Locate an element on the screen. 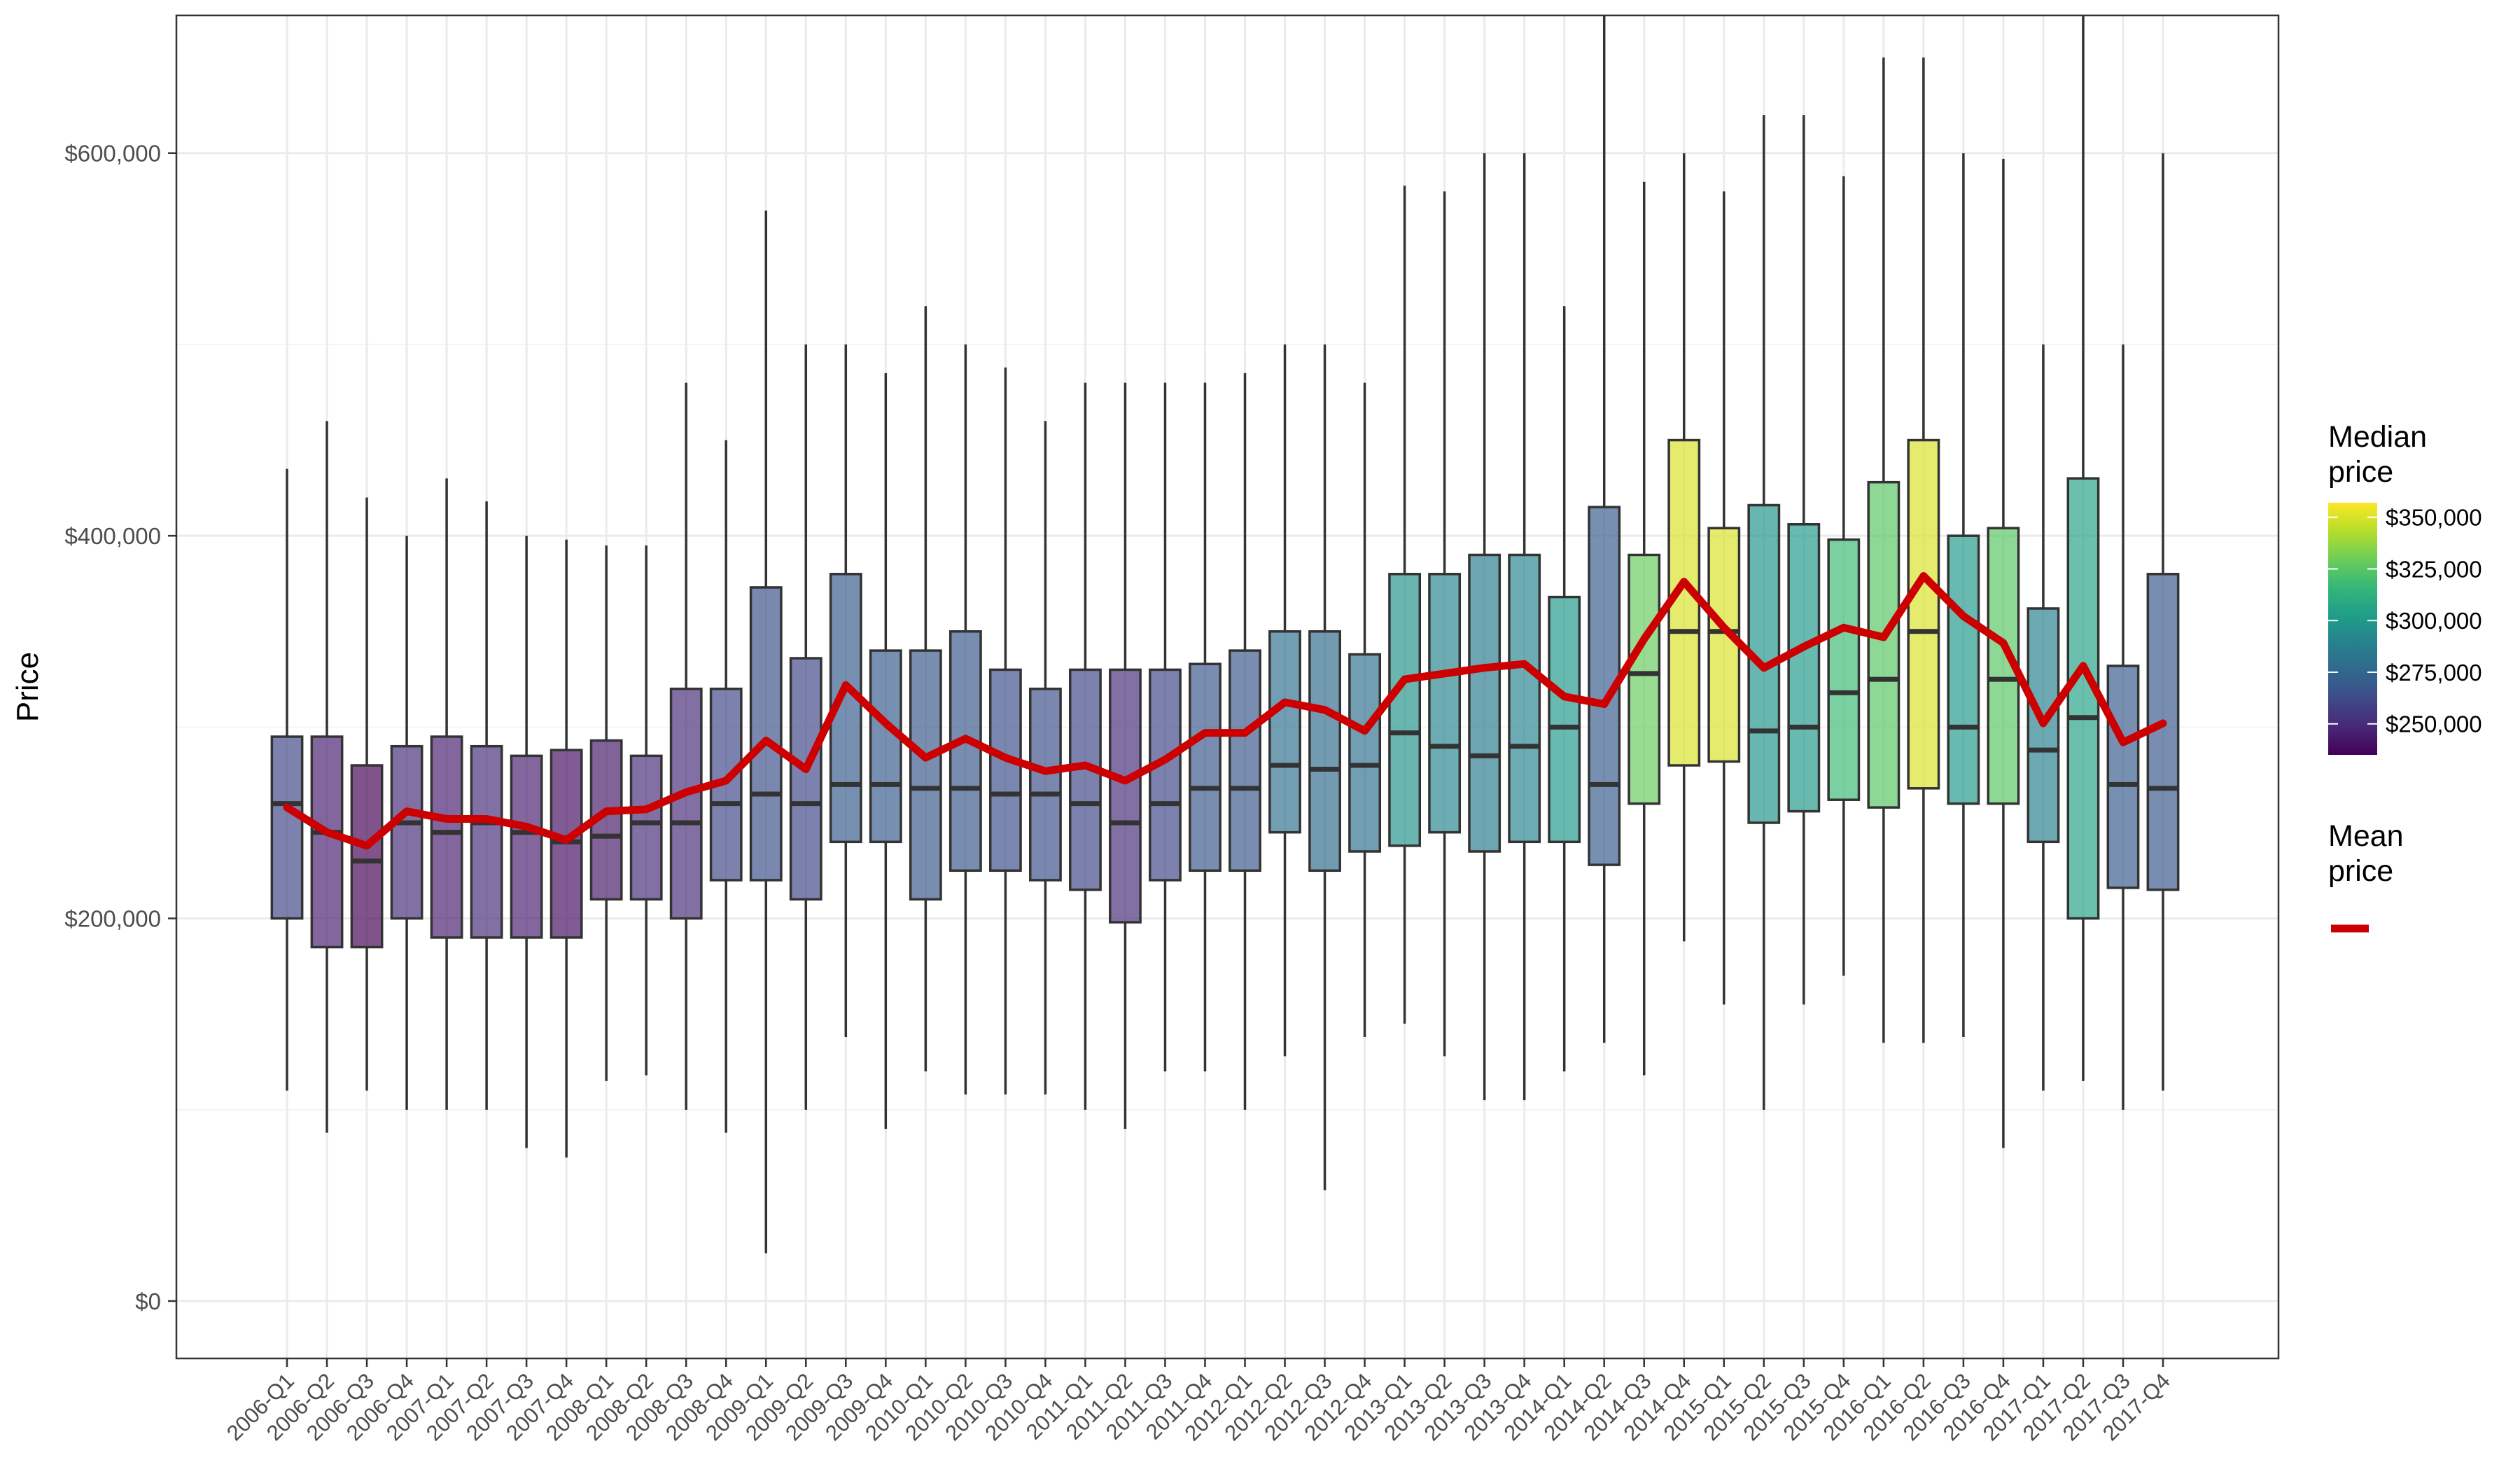 The height and width of the screenshot is (1474, 2520). legend-fill-label: $325,000 is located at coordinates (2434, 569).